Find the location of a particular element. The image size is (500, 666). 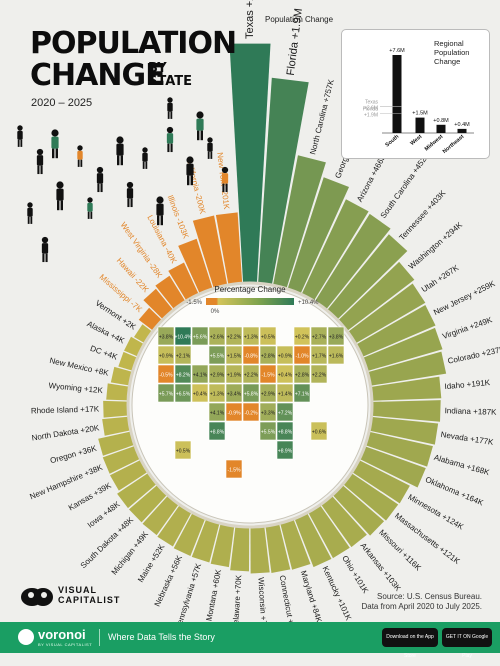

map-tile-ia is located at coordinates (234, 355).